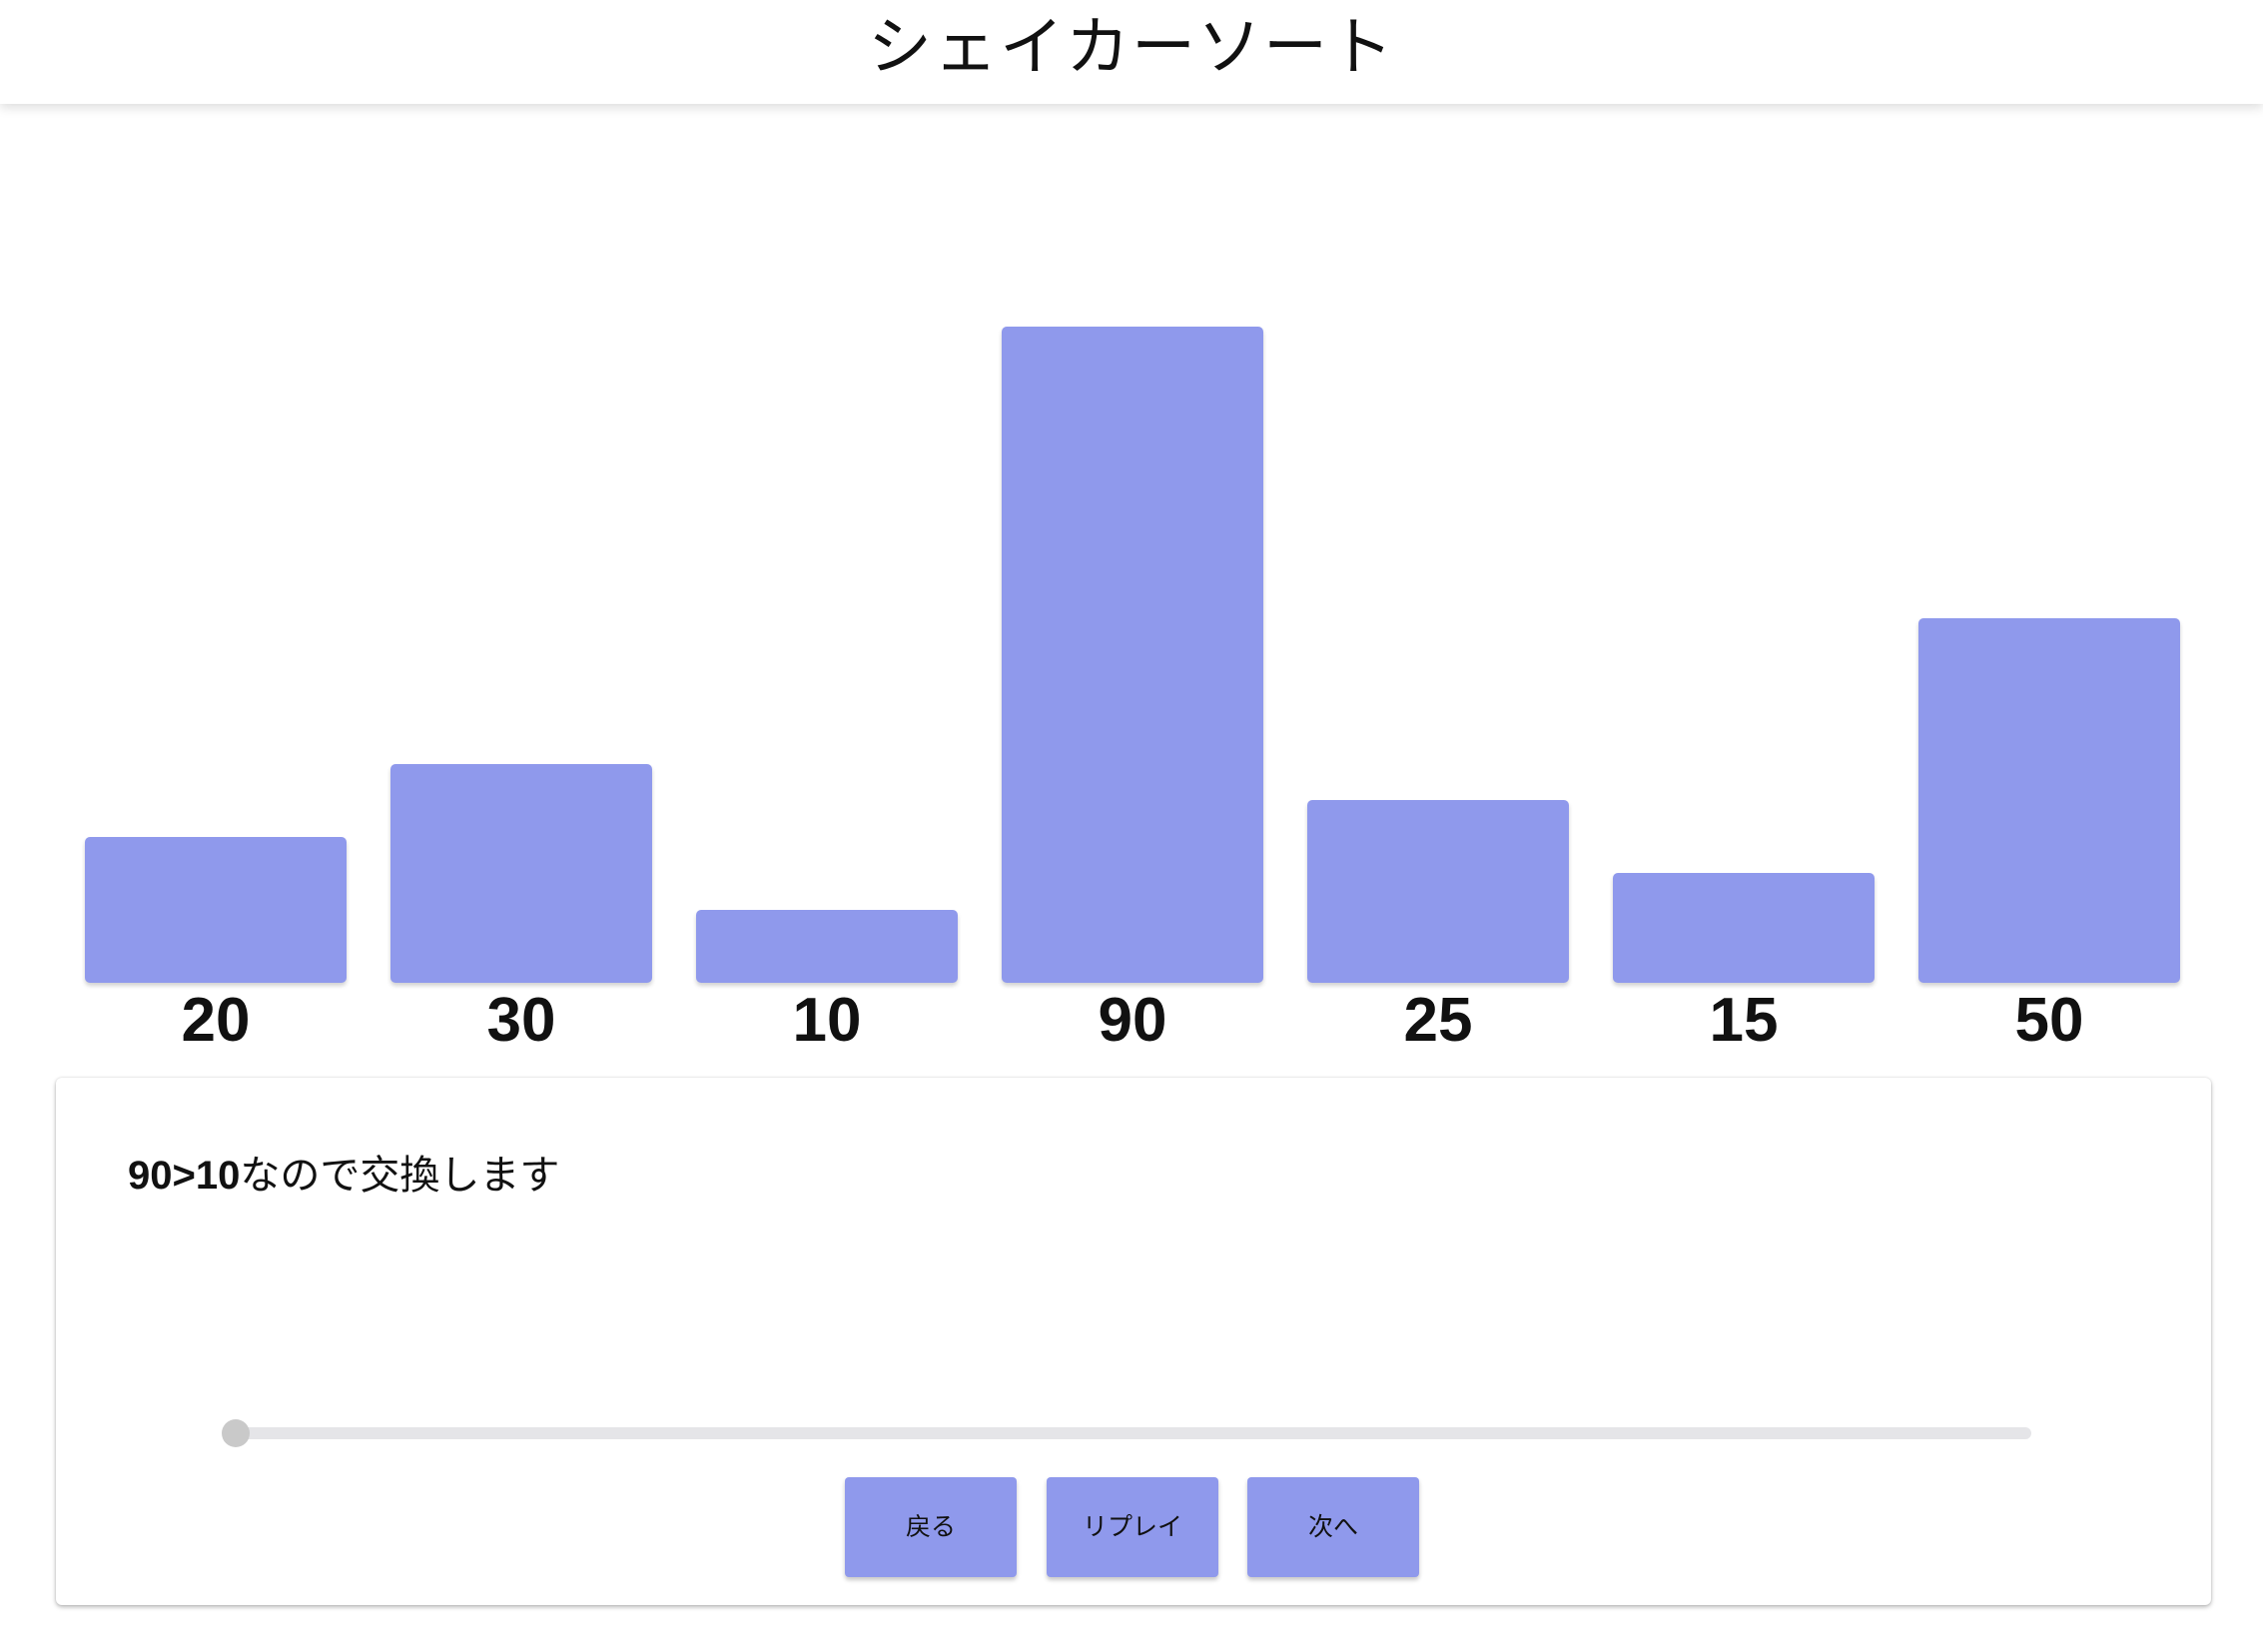  What do you see at coordinates (184, 1176) in the screenshot?
I see `comparison-text: 90>10` at bounding box center [184, 1176].